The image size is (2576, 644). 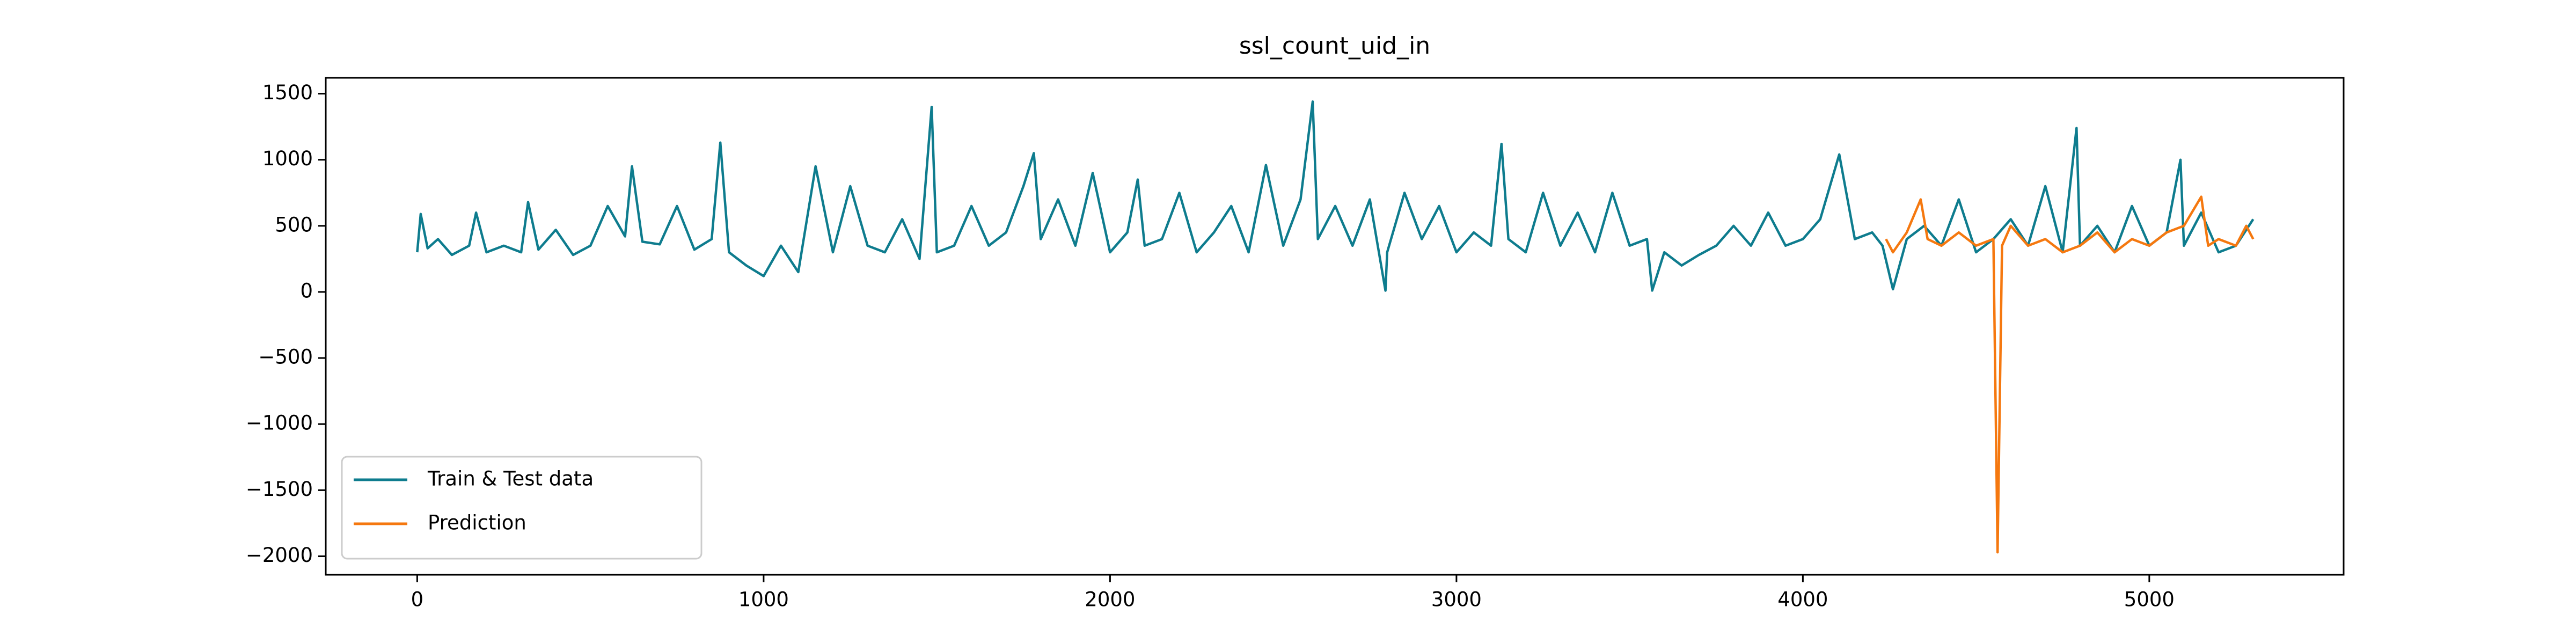 What do you see at coordinates (1456, 599) in the screenshot?
I see `x-tick-label: 3000` at bounding box center [1456, 599].